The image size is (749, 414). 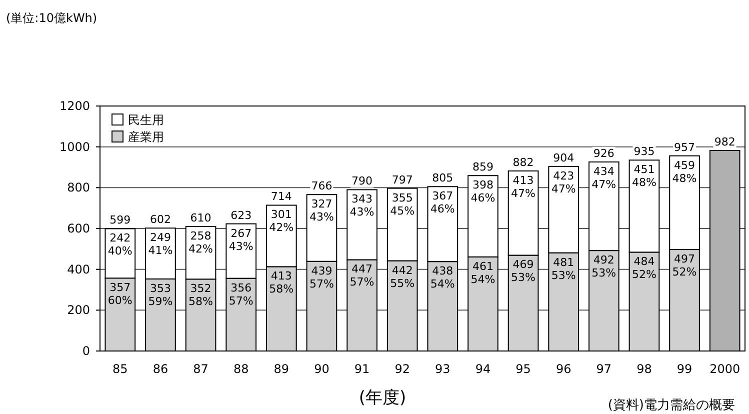 What do you see at coordinates (685, 147) in the screenshot?
I see `total-label: 957` at bounding box center [685, 147].